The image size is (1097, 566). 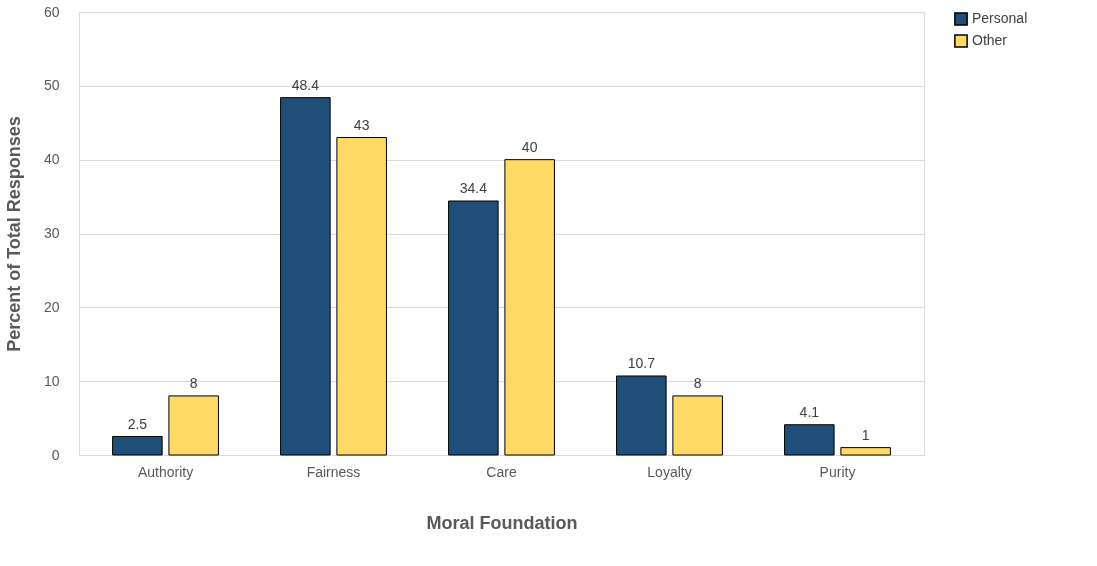 What do you see at coordinates (137, 423) in the screenshot?
I see `data-label: 2.5` at bounding box center [137, 423].